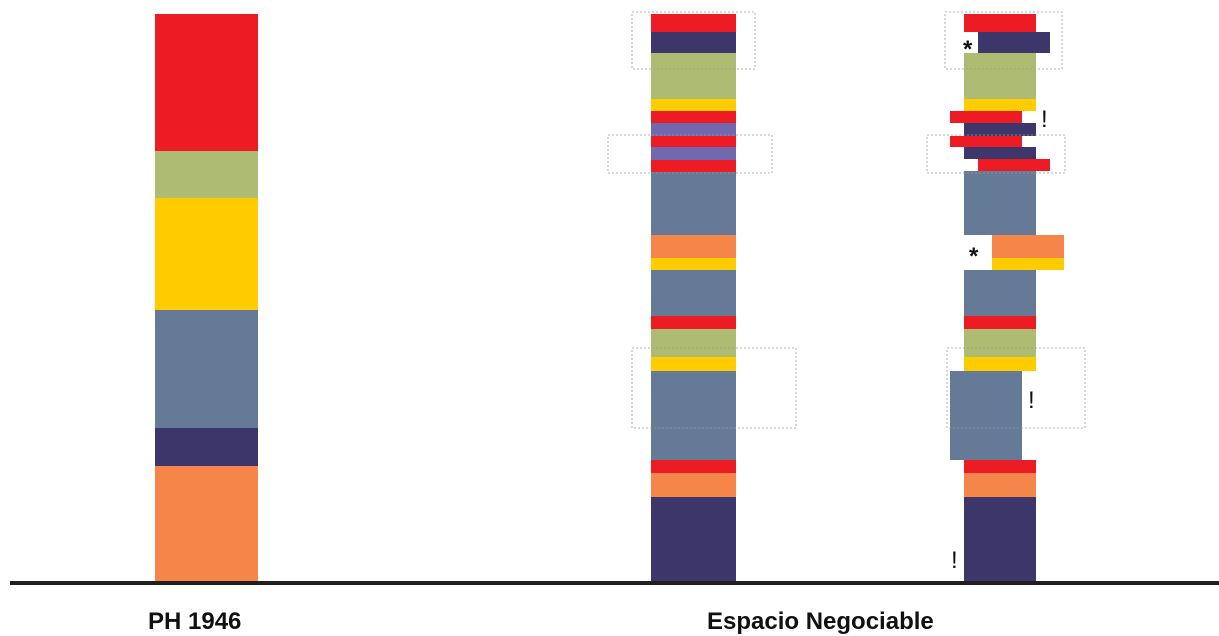 This screenshot has height=636, width=1219. I want to click on label-espacio-negociable: Espacio Negociable, so click(820, 621).